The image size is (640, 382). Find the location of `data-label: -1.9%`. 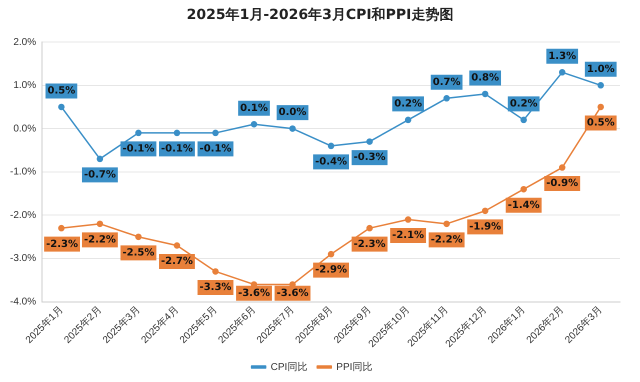

data-label: -1.9% is located at coordinates (485, 226).